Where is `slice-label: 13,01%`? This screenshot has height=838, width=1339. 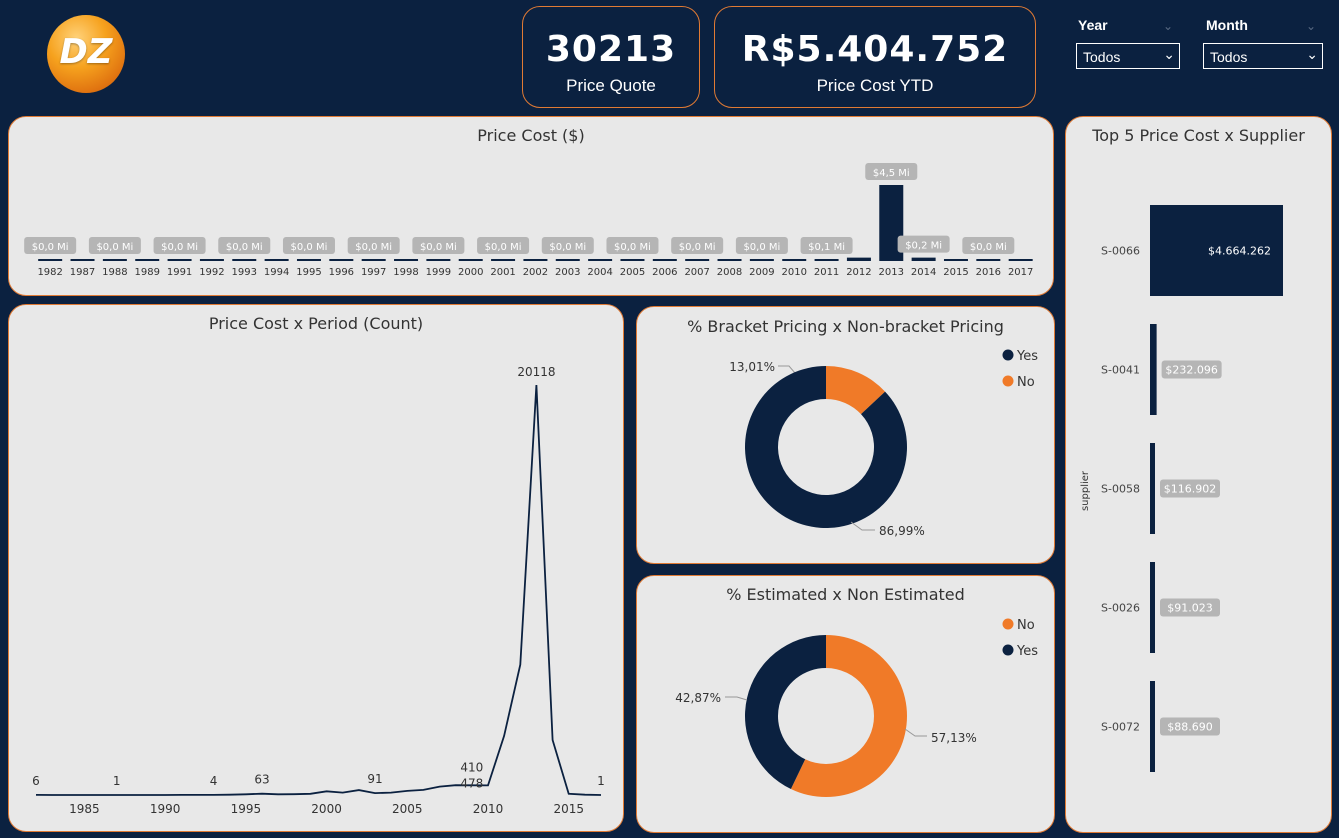 slice-label: 13,01% is located at coordinates (752, 367).